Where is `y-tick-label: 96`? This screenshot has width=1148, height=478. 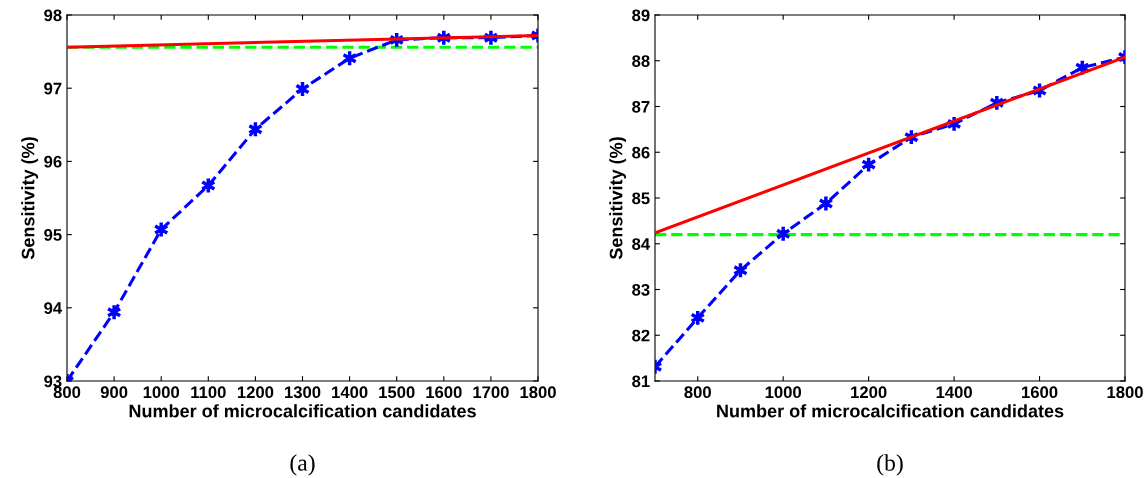
y-tick-label: 96 is located at coordinates (53, 161).